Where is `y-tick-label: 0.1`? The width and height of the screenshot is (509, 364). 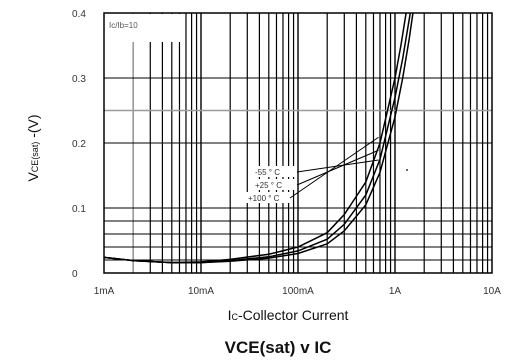 y-tick-label: 0.1 is located at coordinates (79, 209).